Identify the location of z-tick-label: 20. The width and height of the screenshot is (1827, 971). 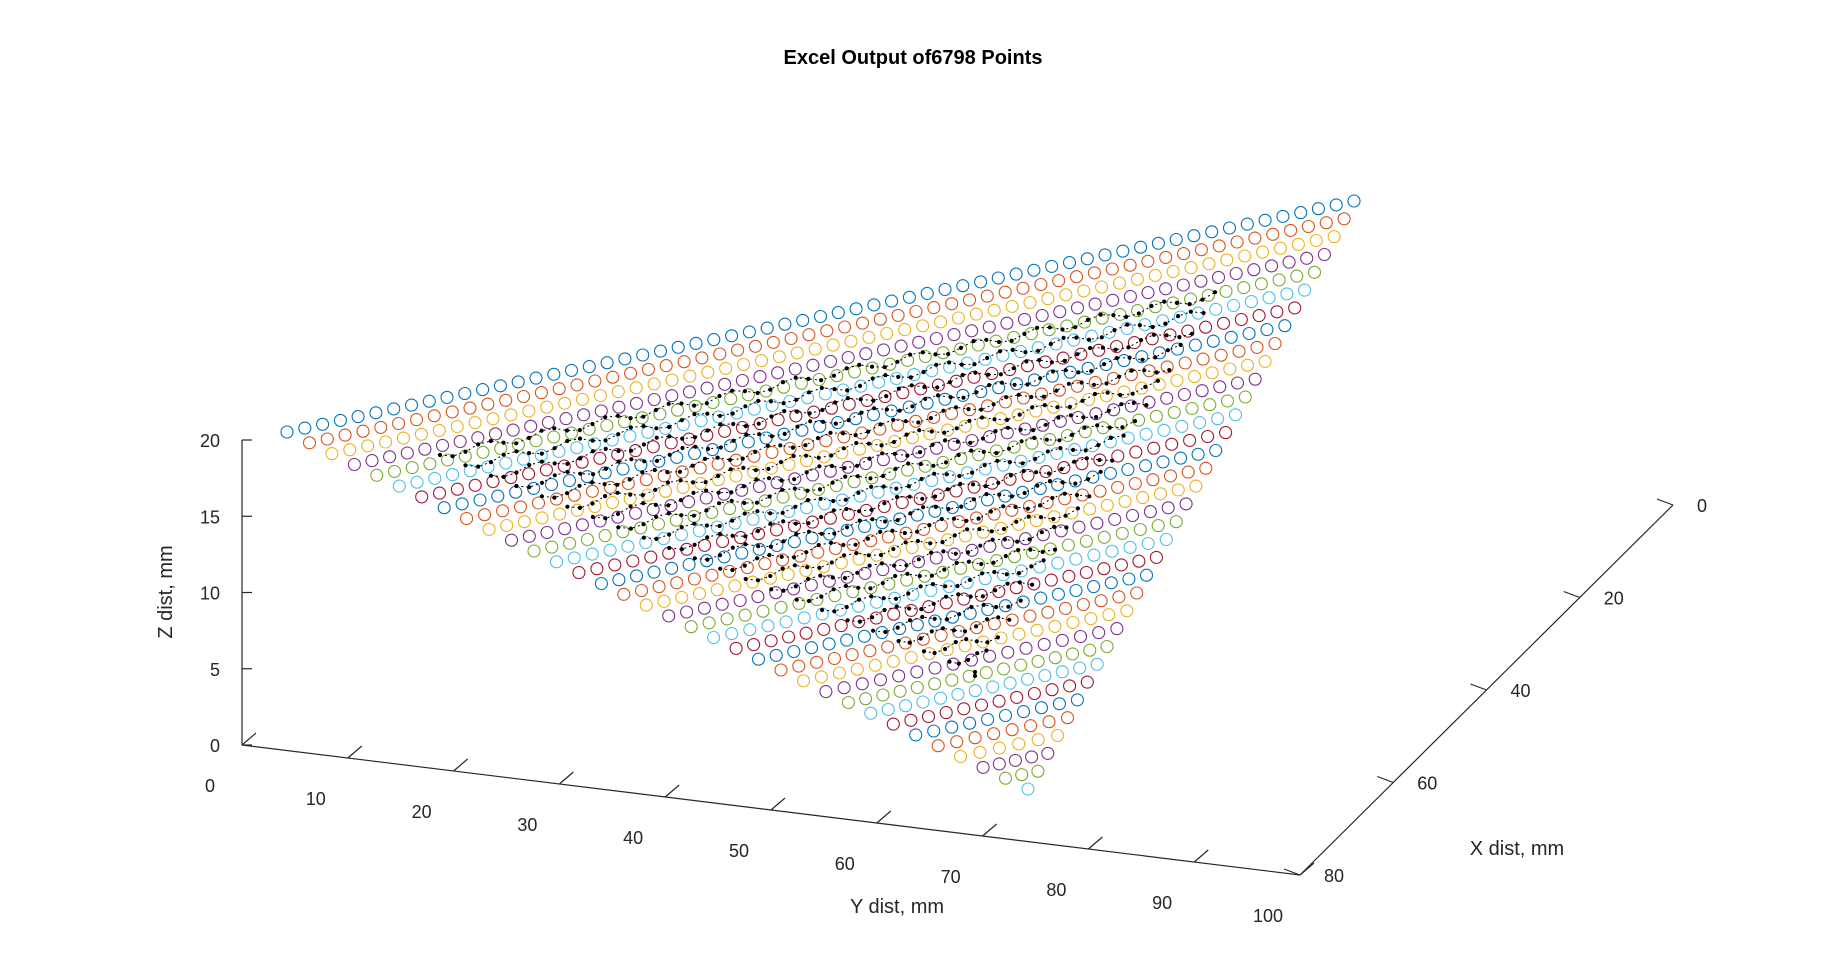
(210, 441).